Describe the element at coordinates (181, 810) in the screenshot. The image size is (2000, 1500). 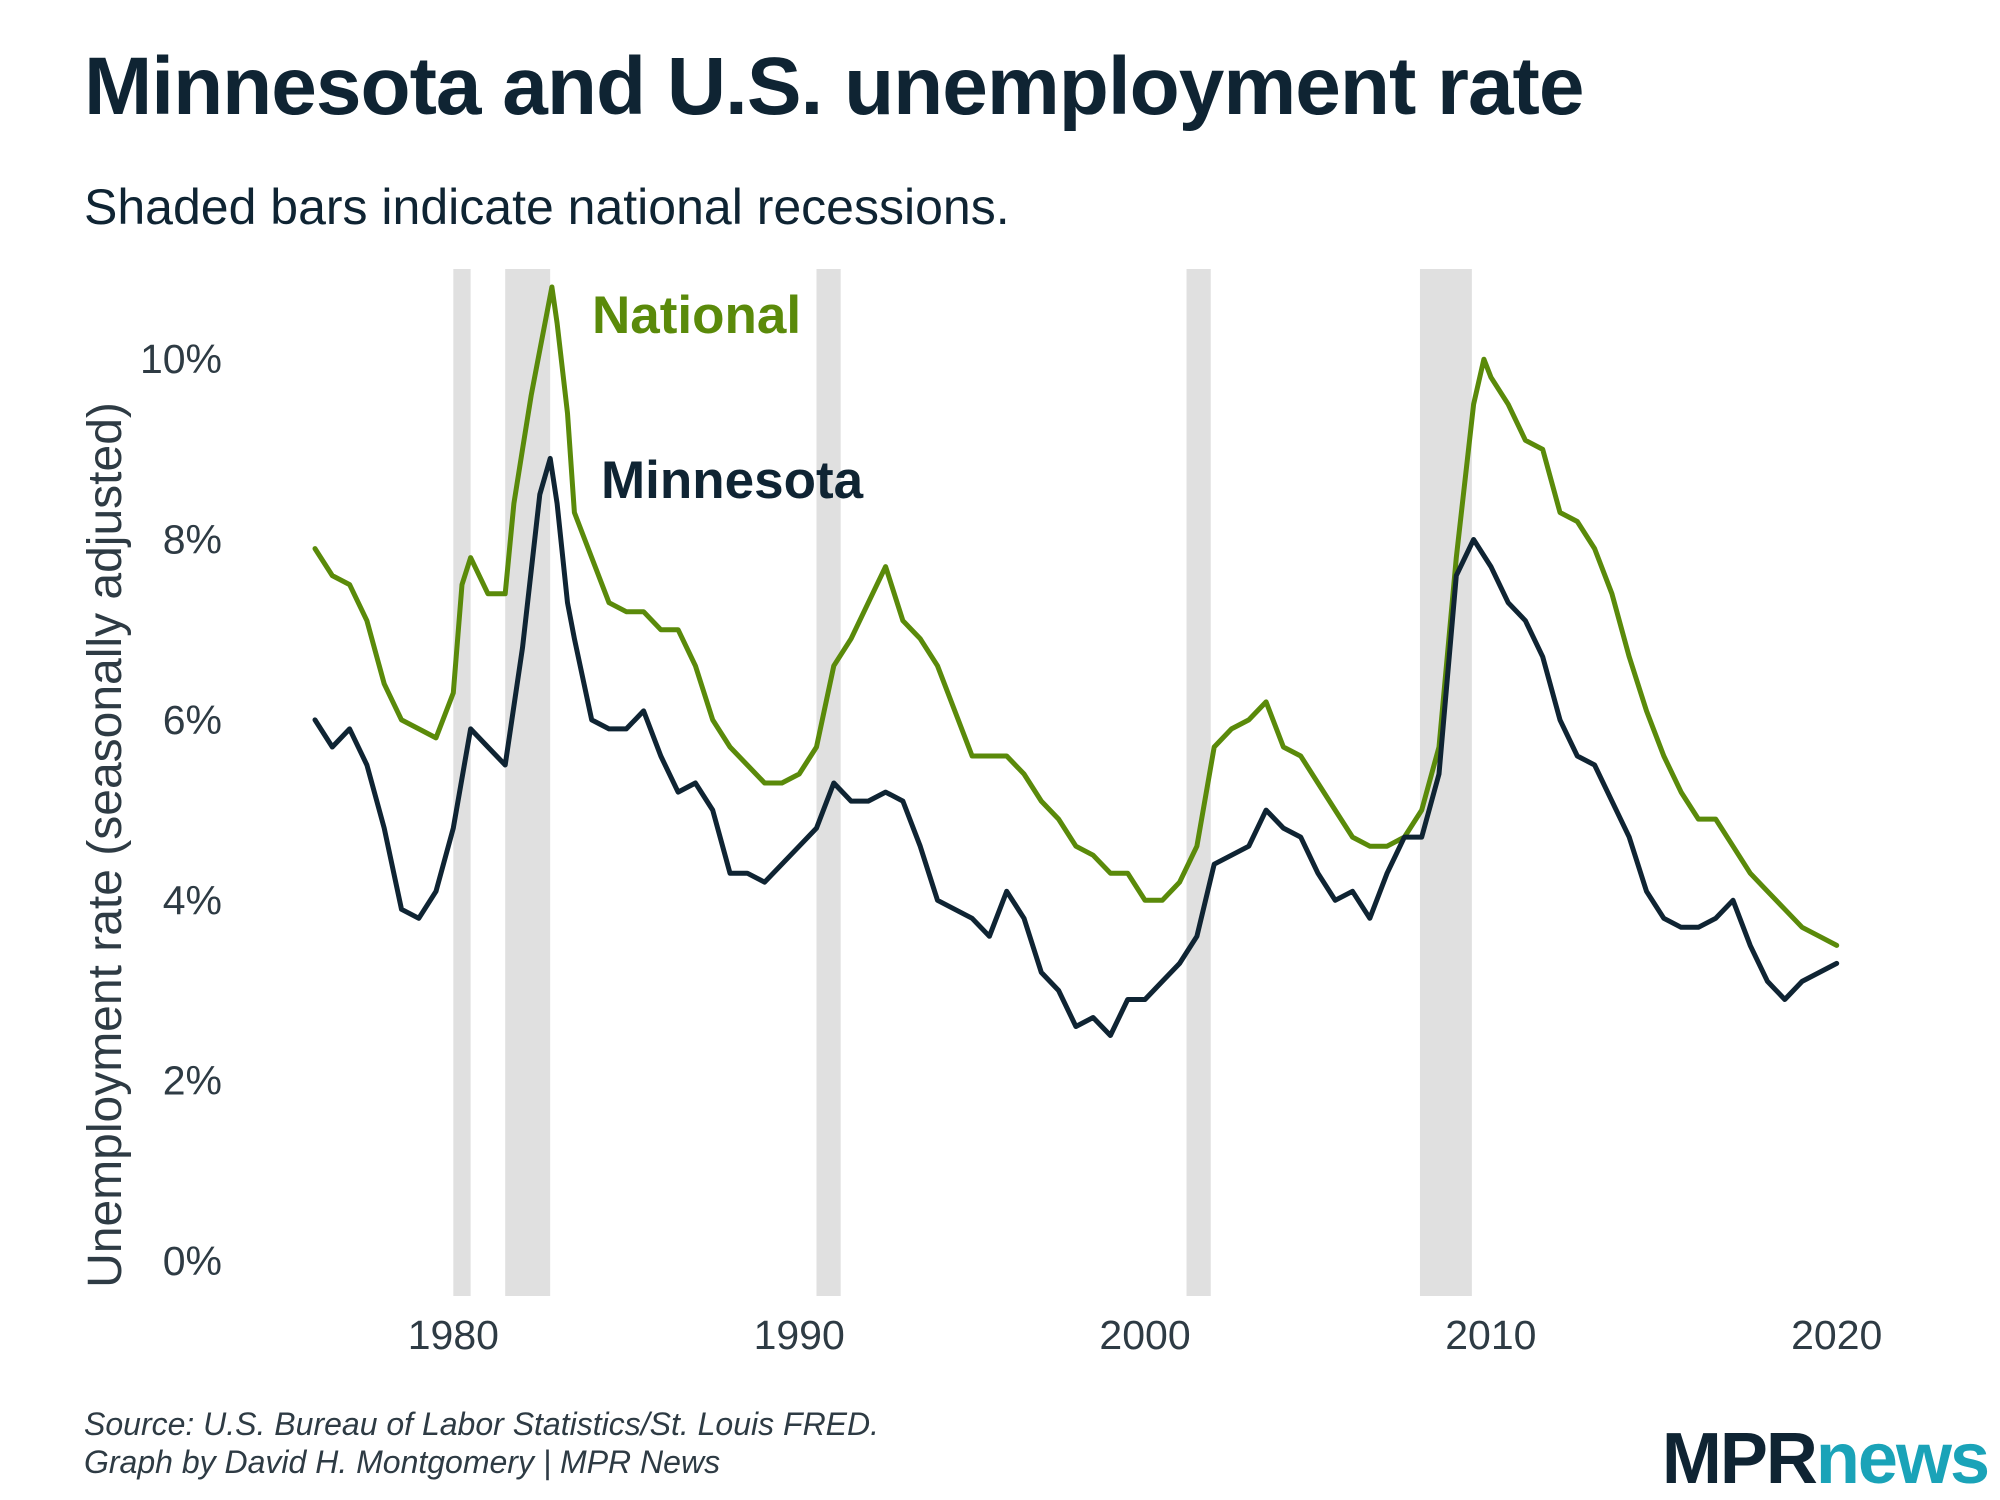
I see `y-axis-ticks: 0% 2% 4% 6% 8% 10%` at that location.